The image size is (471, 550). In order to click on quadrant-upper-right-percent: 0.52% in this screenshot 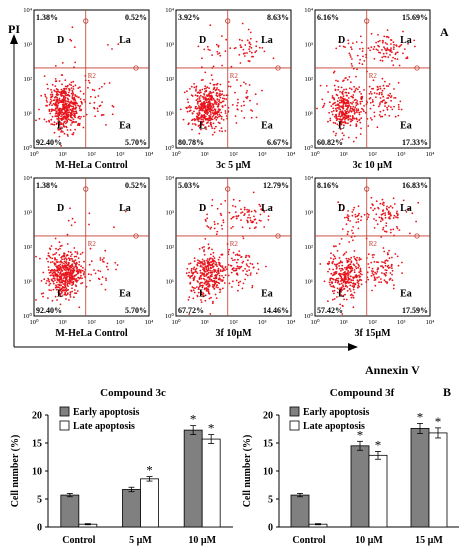, I will do `click(136, 17)`.